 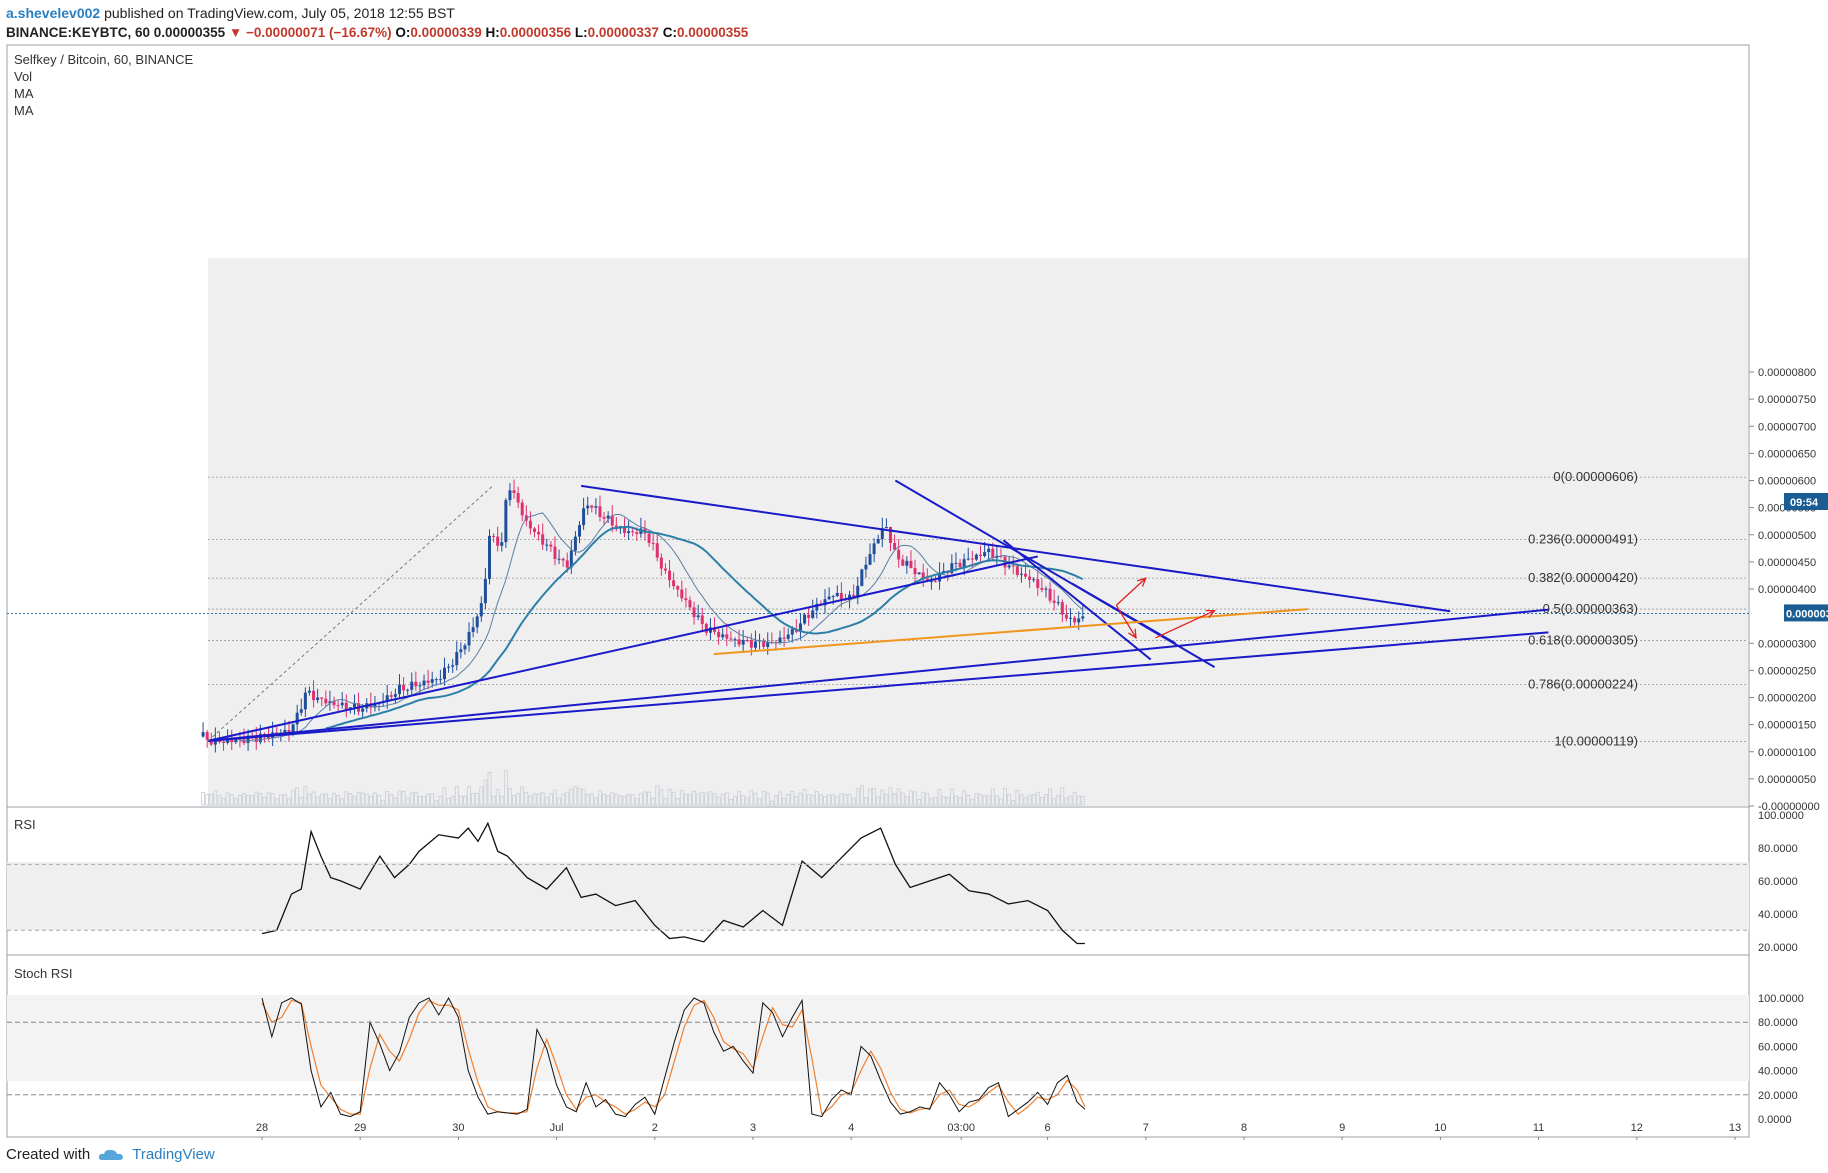 I want to click on stoch-k-line, so click(x=673, y=1057).